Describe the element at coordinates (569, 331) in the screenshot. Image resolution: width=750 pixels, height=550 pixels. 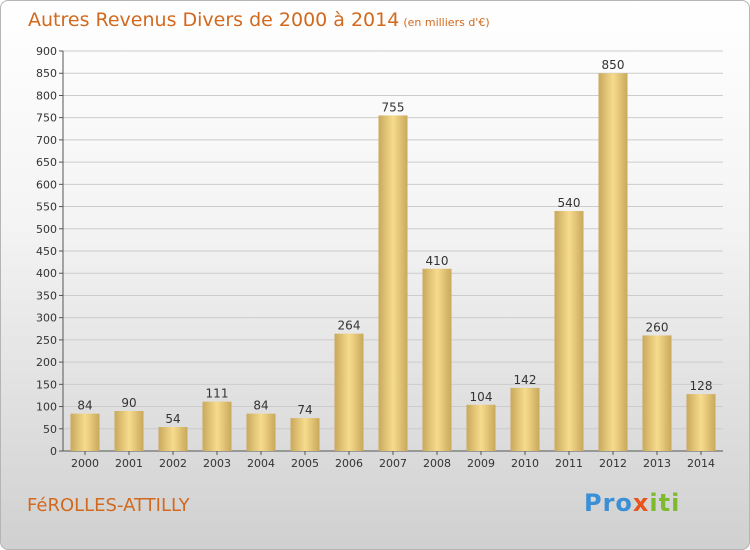
I see `bar-2011` at that location.